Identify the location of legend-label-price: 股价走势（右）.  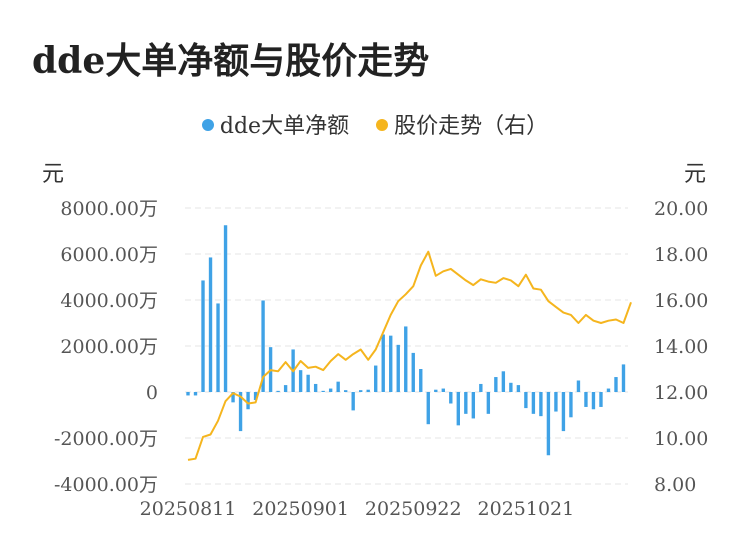
(471, 126).